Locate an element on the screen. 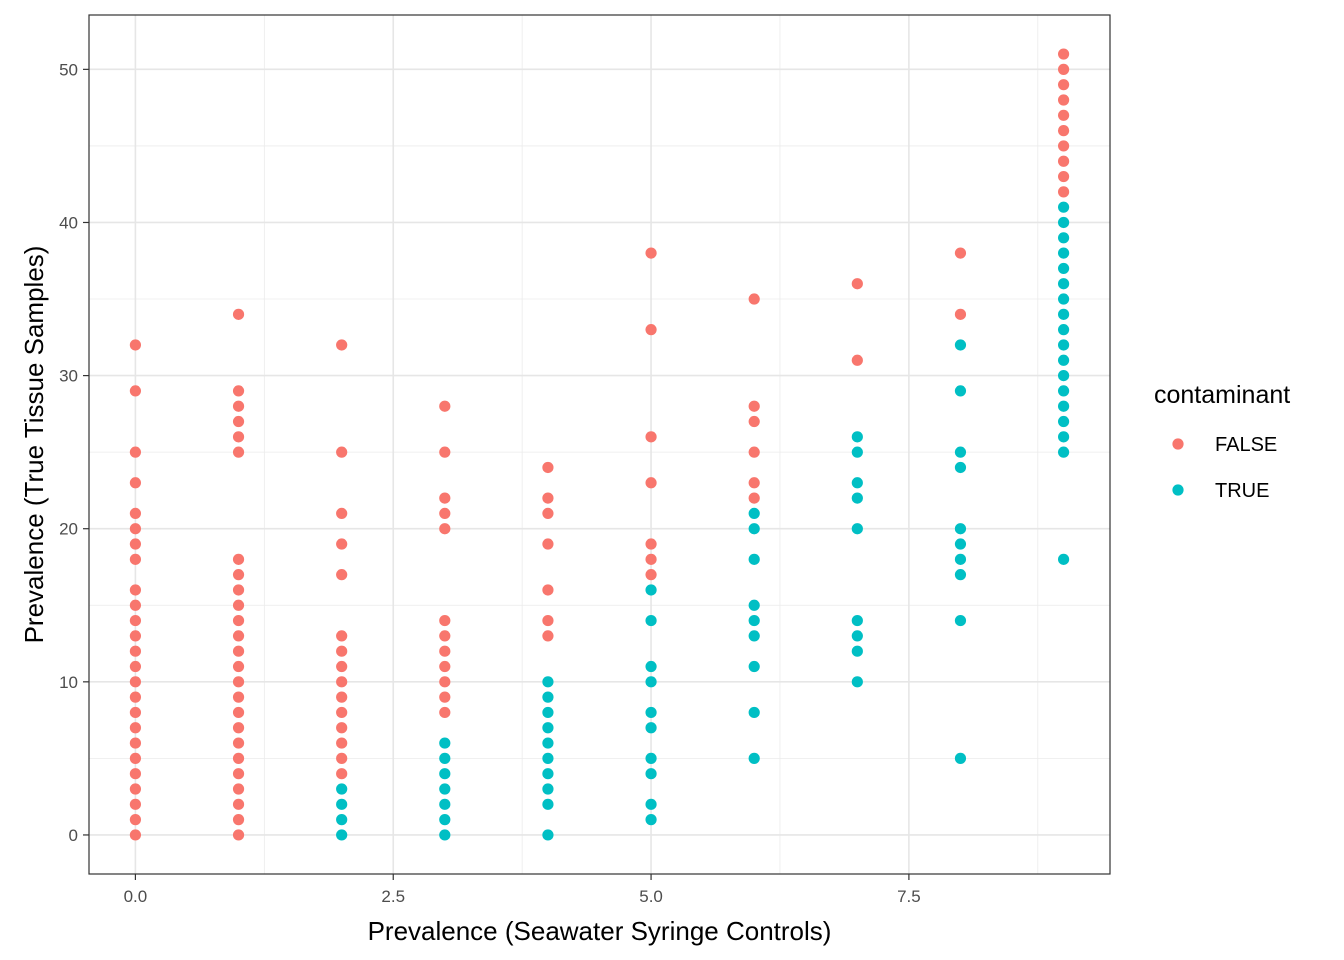 The width and height of the screenshot is (1344, 960). legend: contaminant FALSE TRUE is located at coordinates (1222, 441).